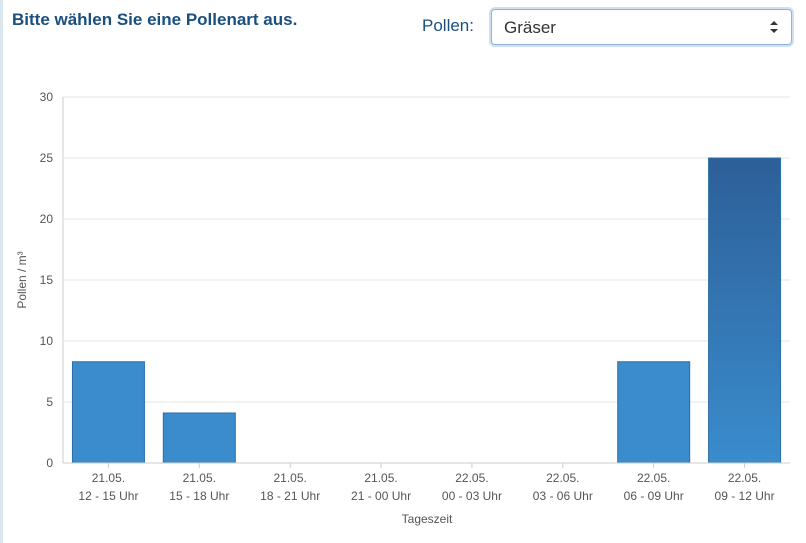  Describe the element at coordinates (427, 519) in the screenshot. I see `x-axis-label: Tageszeit` at that location.